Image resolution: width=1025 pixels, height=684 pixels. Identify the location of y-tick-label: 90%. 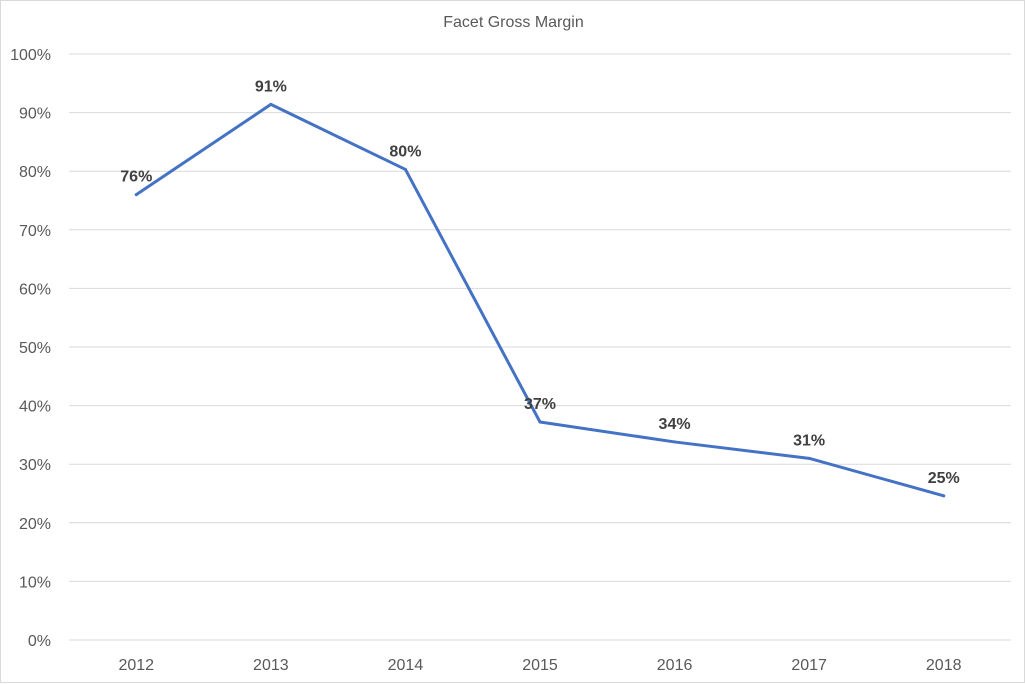
(35, 114).